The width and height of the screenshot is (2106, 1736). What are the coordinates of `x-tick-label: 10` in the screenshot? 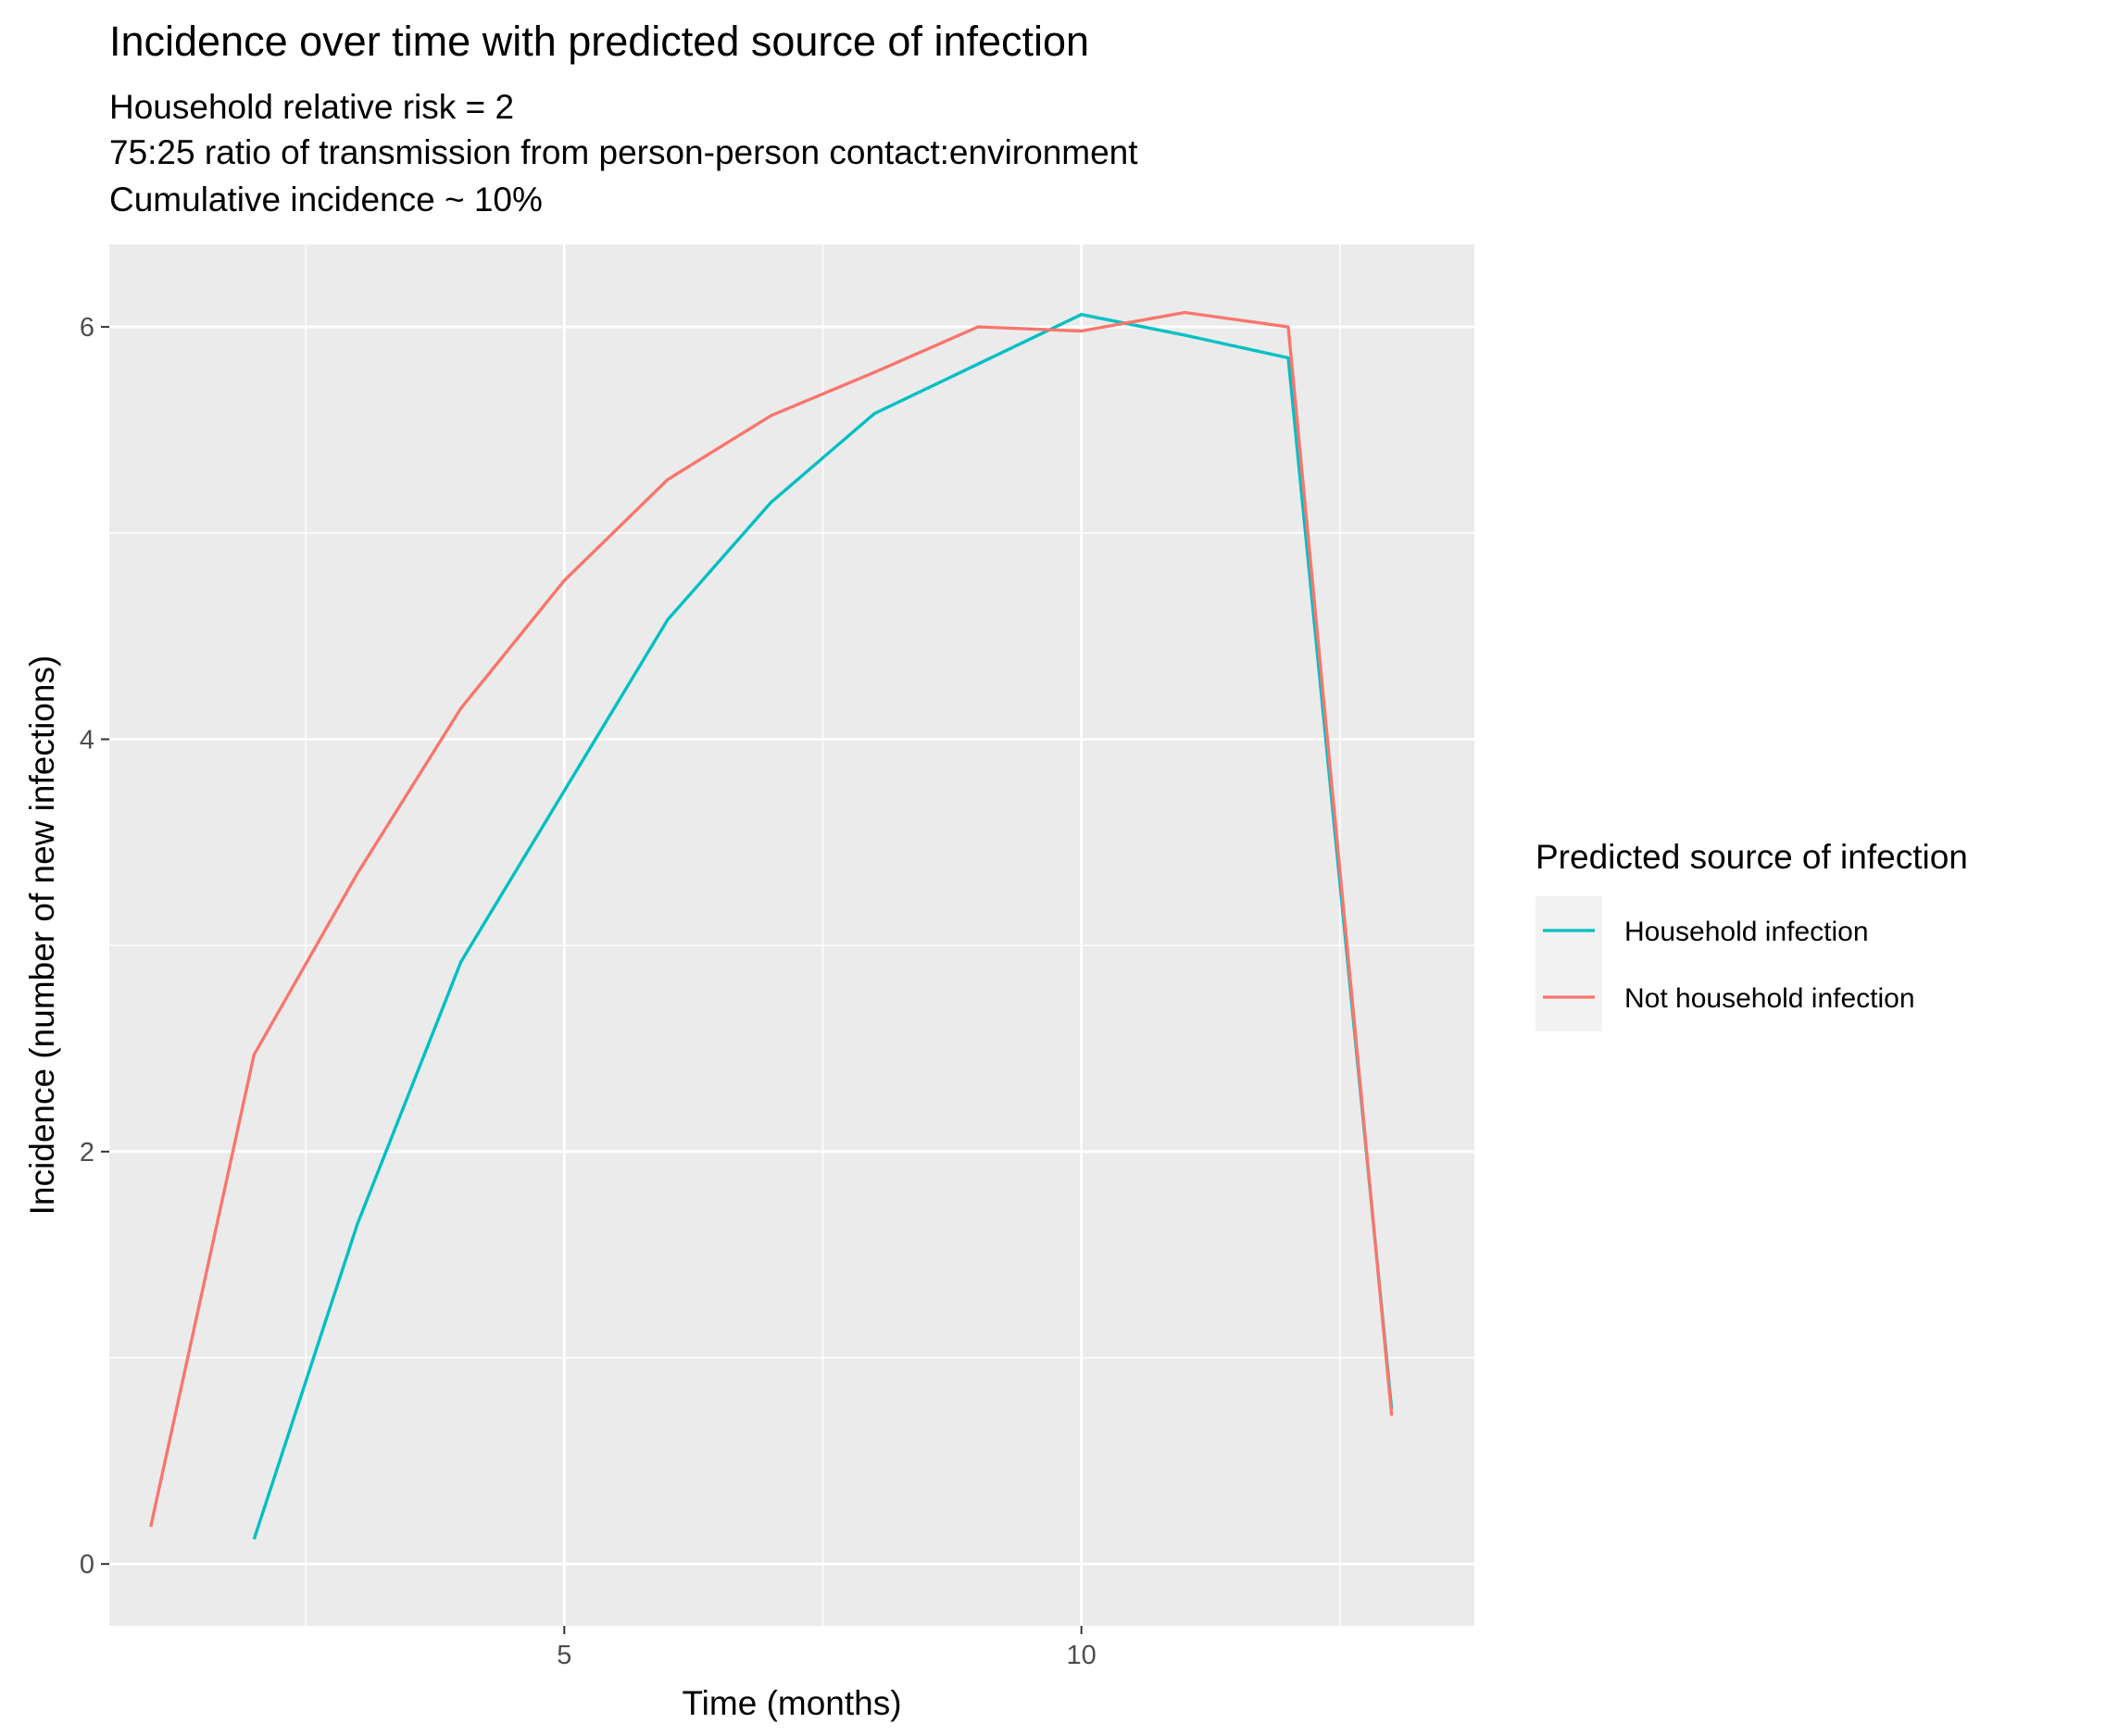 It's located at (1082, 1655).